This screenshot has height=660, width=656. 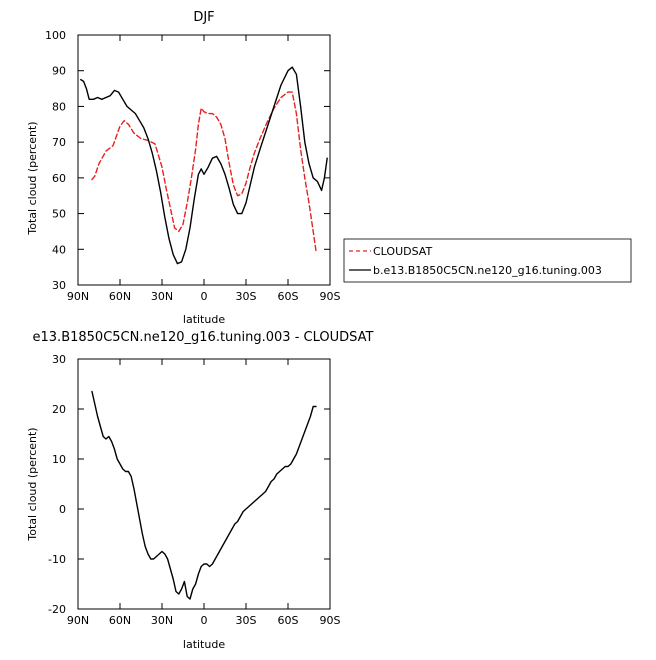 I want to click on bottom-x-tick-label: 60S, so click(x=288, y=620).